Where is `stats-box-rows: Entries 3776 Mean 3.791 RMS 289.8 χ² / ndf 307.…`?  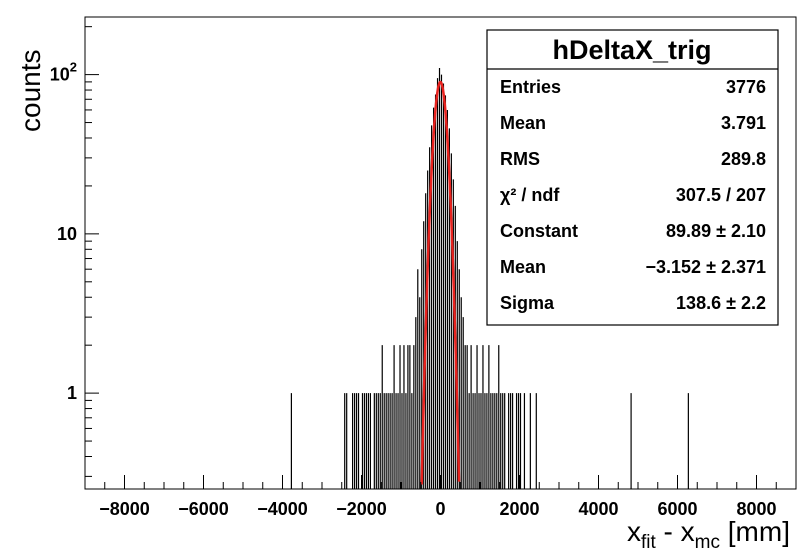 stats-box-rows: Entries 3776 Mean 3.791 RMS 289.8 χ² / ndf 307.… is located at coordinates (633, 195).